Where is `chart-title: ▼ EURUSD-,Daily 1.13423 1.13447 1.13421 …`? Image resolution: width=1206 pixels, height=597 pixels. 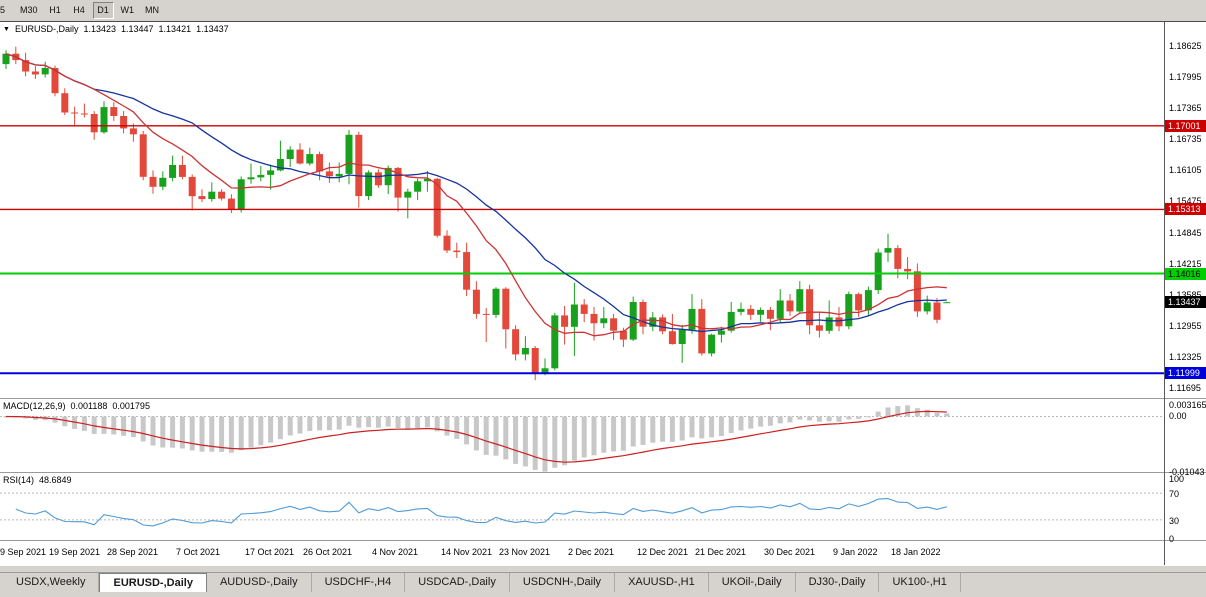
chart-title: ▼ EURUSD-,Daily 1.13423 1.13447 1.13421 … is located at coordinates (116, 29).